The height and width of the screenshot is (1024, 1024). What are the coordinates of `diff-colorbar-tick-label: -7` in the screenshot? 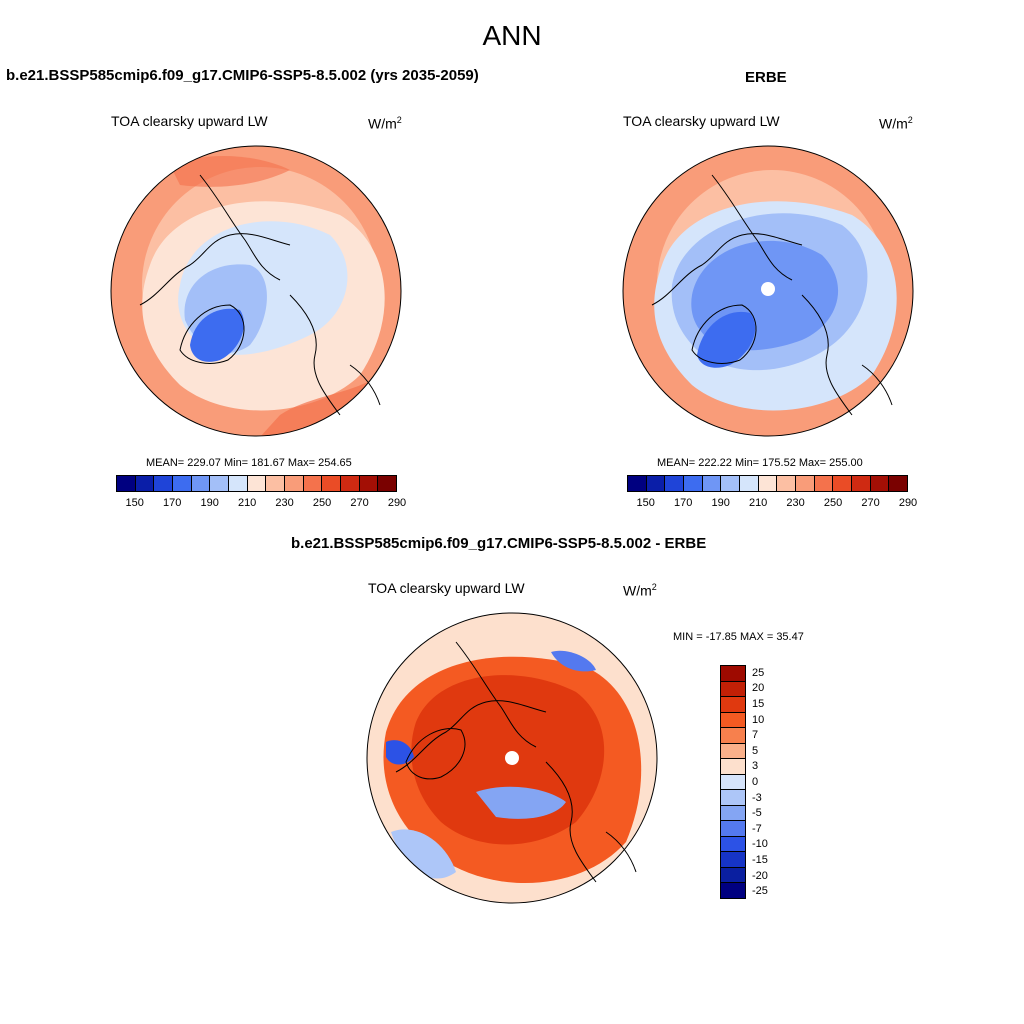 It's located at (757, 828).